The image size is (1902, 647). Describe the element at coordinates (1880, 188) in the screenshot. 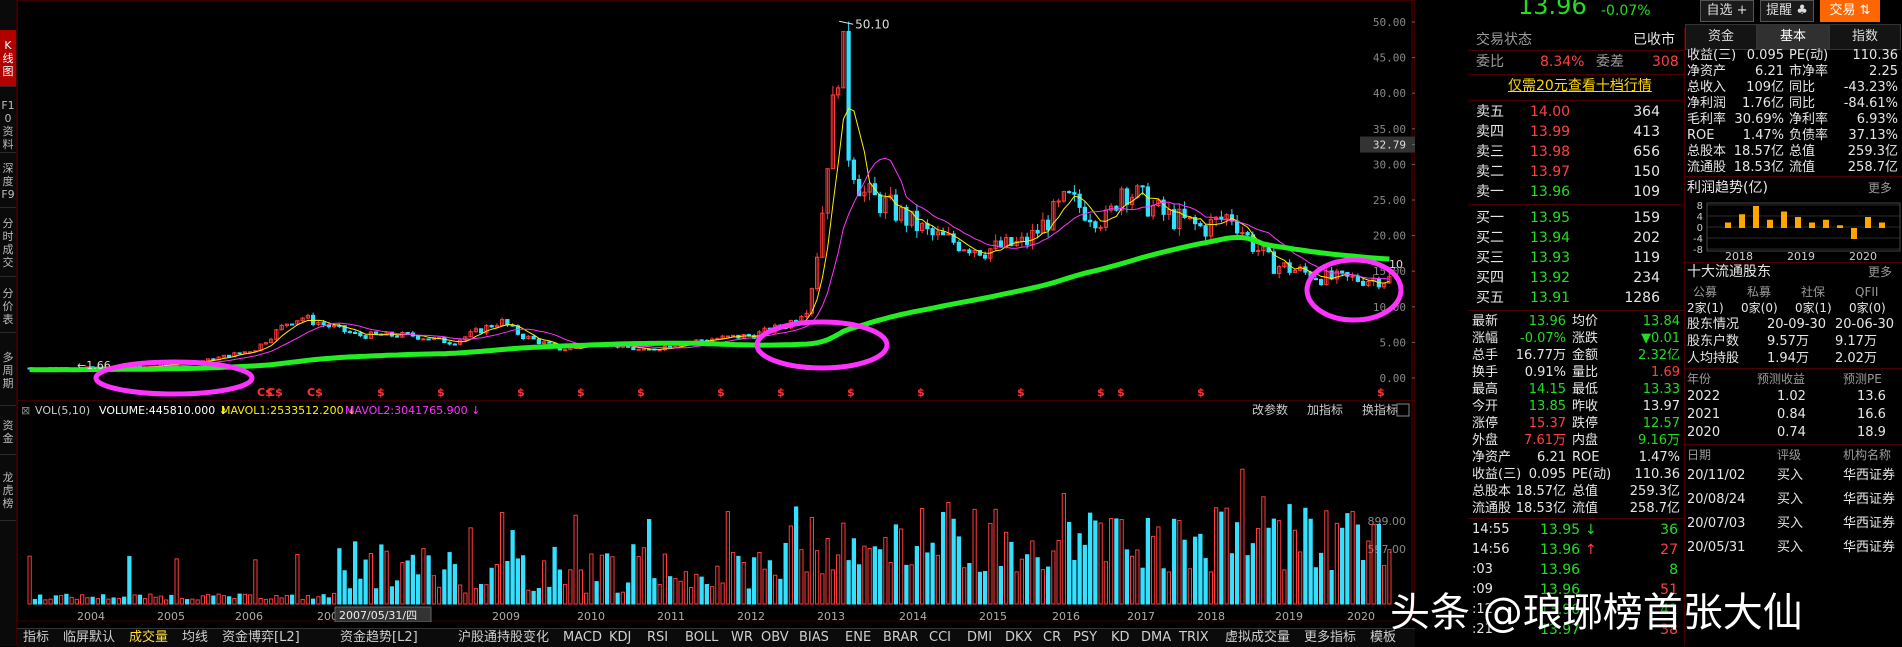

I see `profit-more-link: 更多` at that location.